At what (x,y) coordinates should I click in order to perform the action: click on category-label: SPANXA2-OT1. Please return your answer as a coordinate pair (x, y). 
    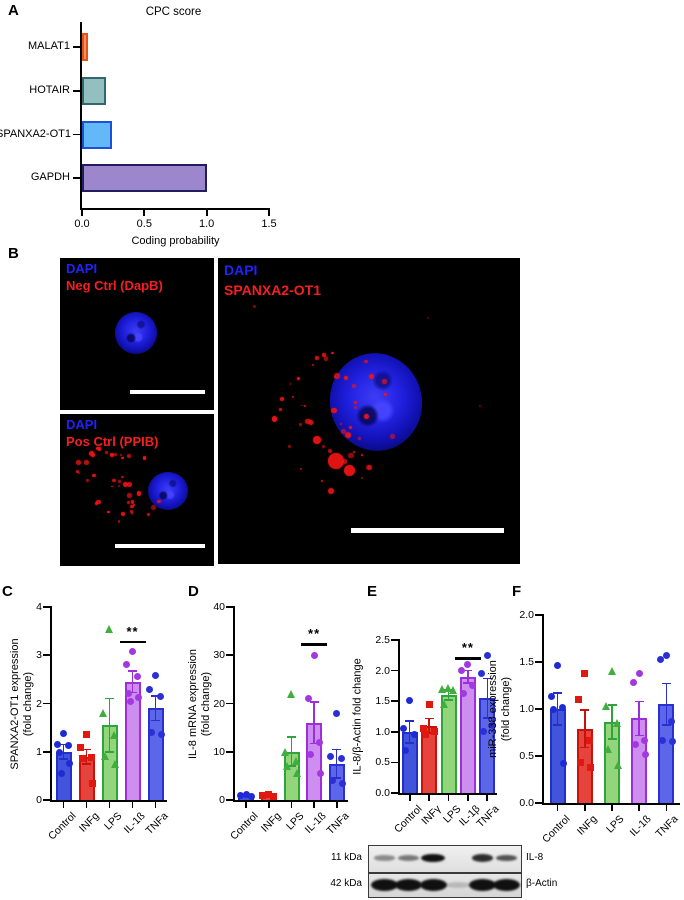
    Looking at the image, I should click on (35, 133).